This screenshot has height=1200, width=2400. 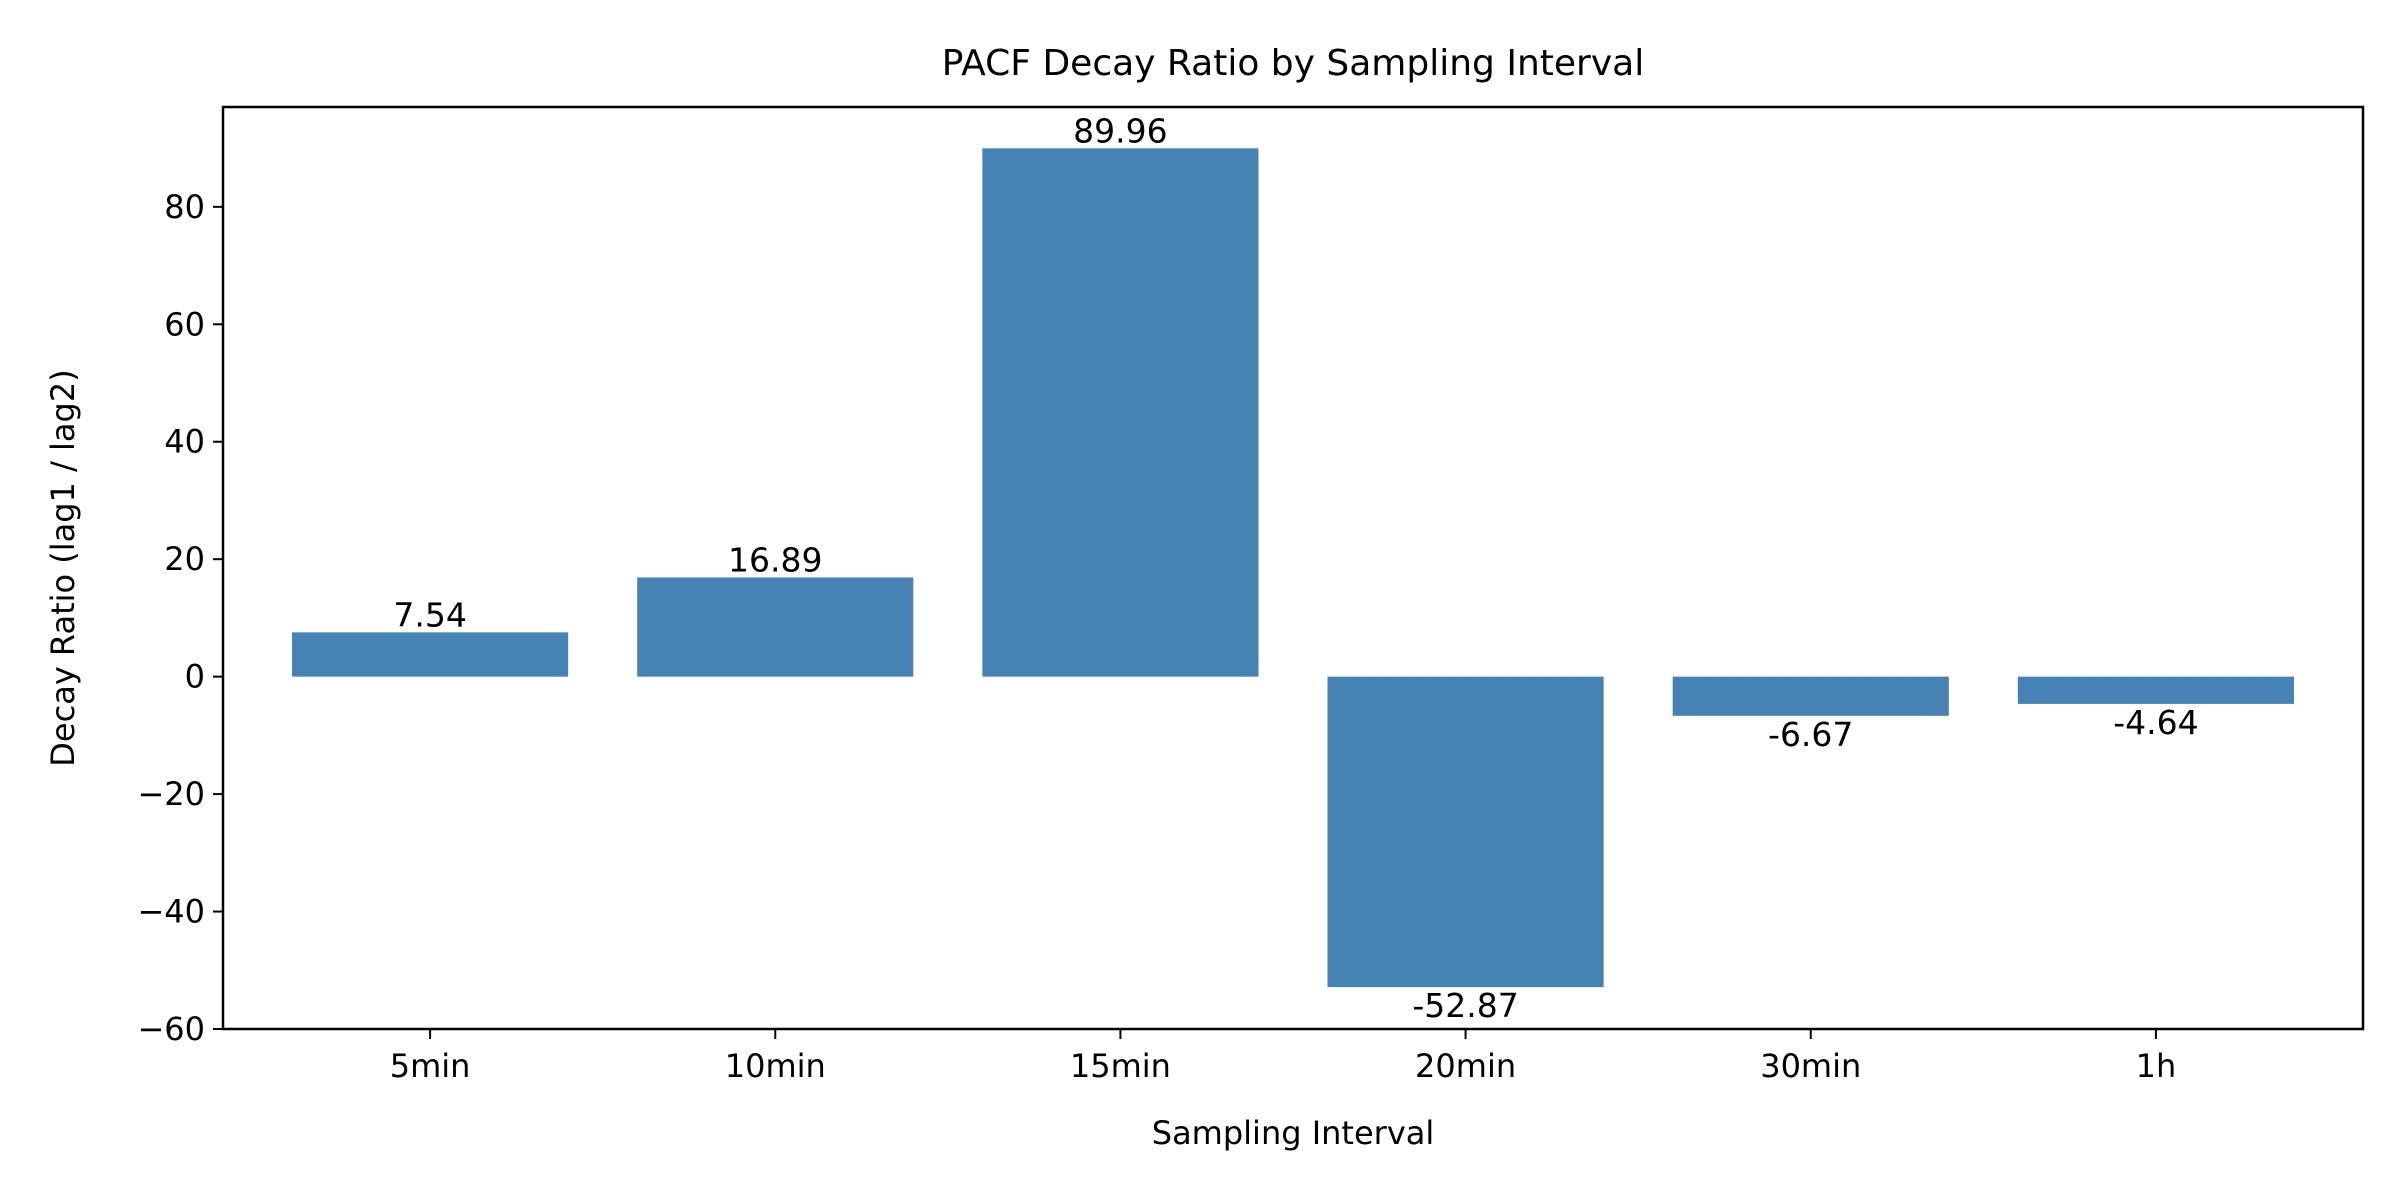 I want to click on x-tick-label: 20min, so click(x=1465, y=1066).